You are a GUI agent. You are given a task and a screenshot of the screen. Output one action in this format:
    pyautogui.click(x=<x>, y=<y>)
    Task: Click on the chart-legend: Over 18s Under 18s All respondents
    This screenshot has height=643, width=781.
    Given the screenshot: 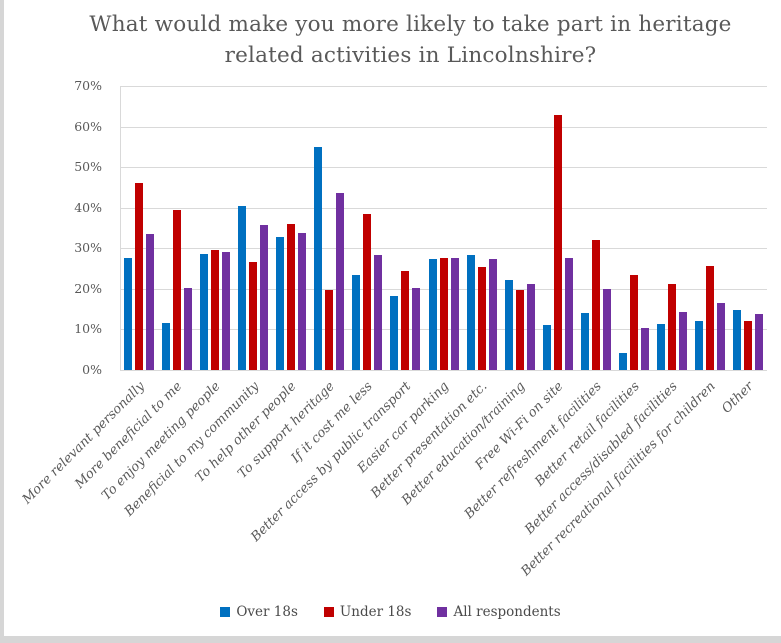 What is the action you would take?
    pyautogui.click(x=390, y=612)
    